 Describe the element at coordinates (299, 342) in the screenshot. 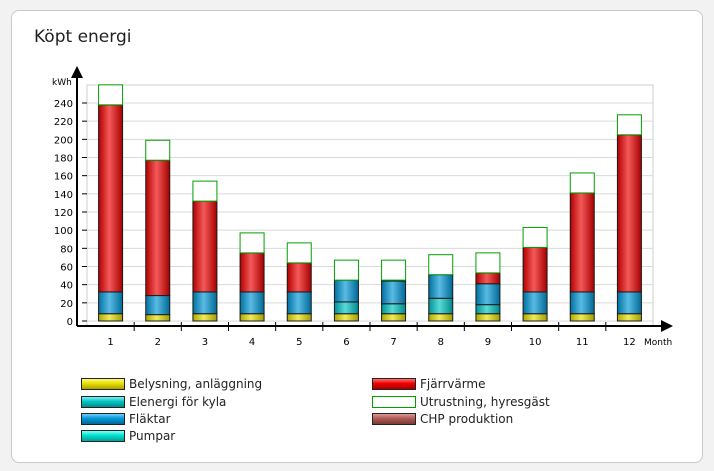

I see `x-tick-label-5: 5` at that location.